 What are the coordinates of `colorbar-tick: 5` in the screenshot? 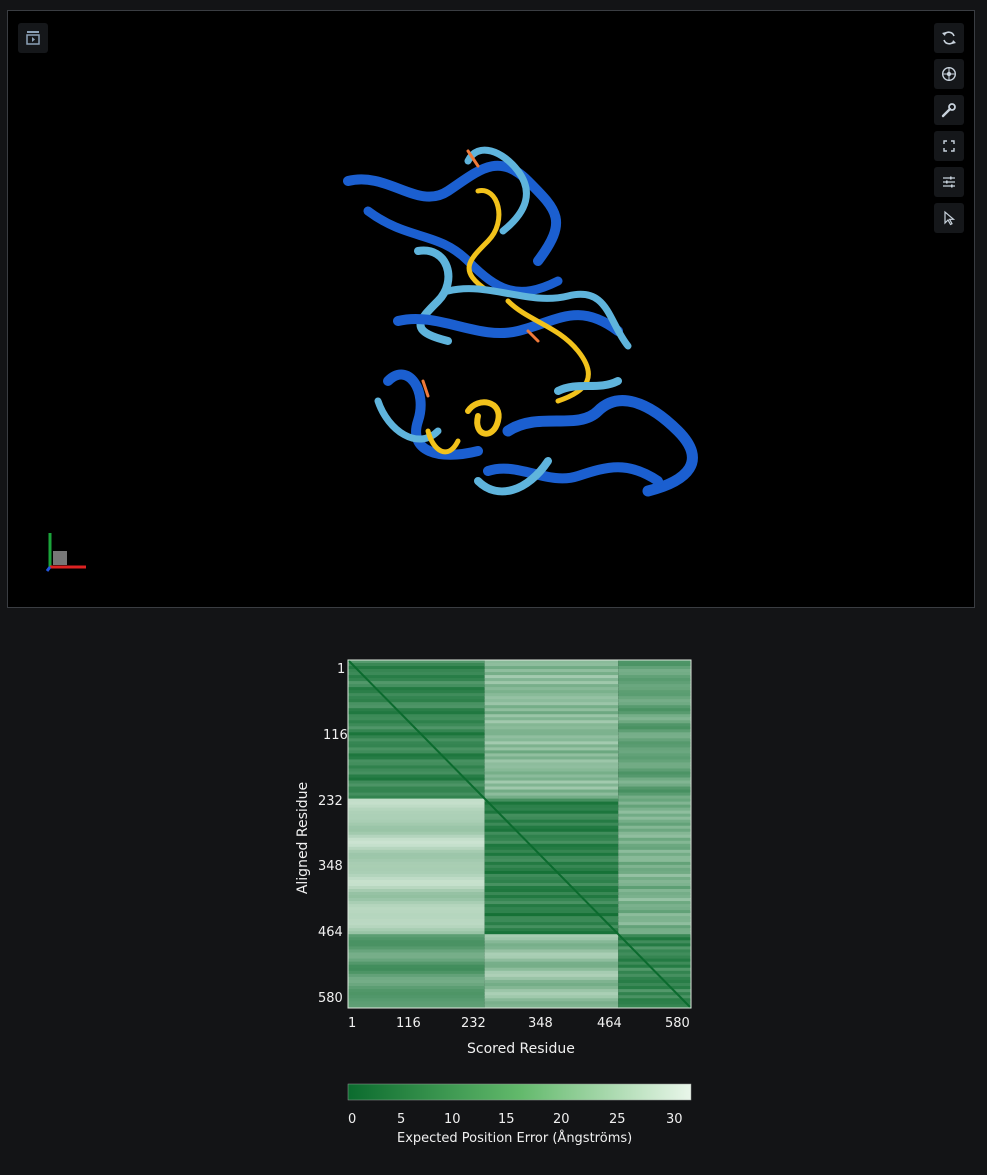 It's located at (401, 1119).